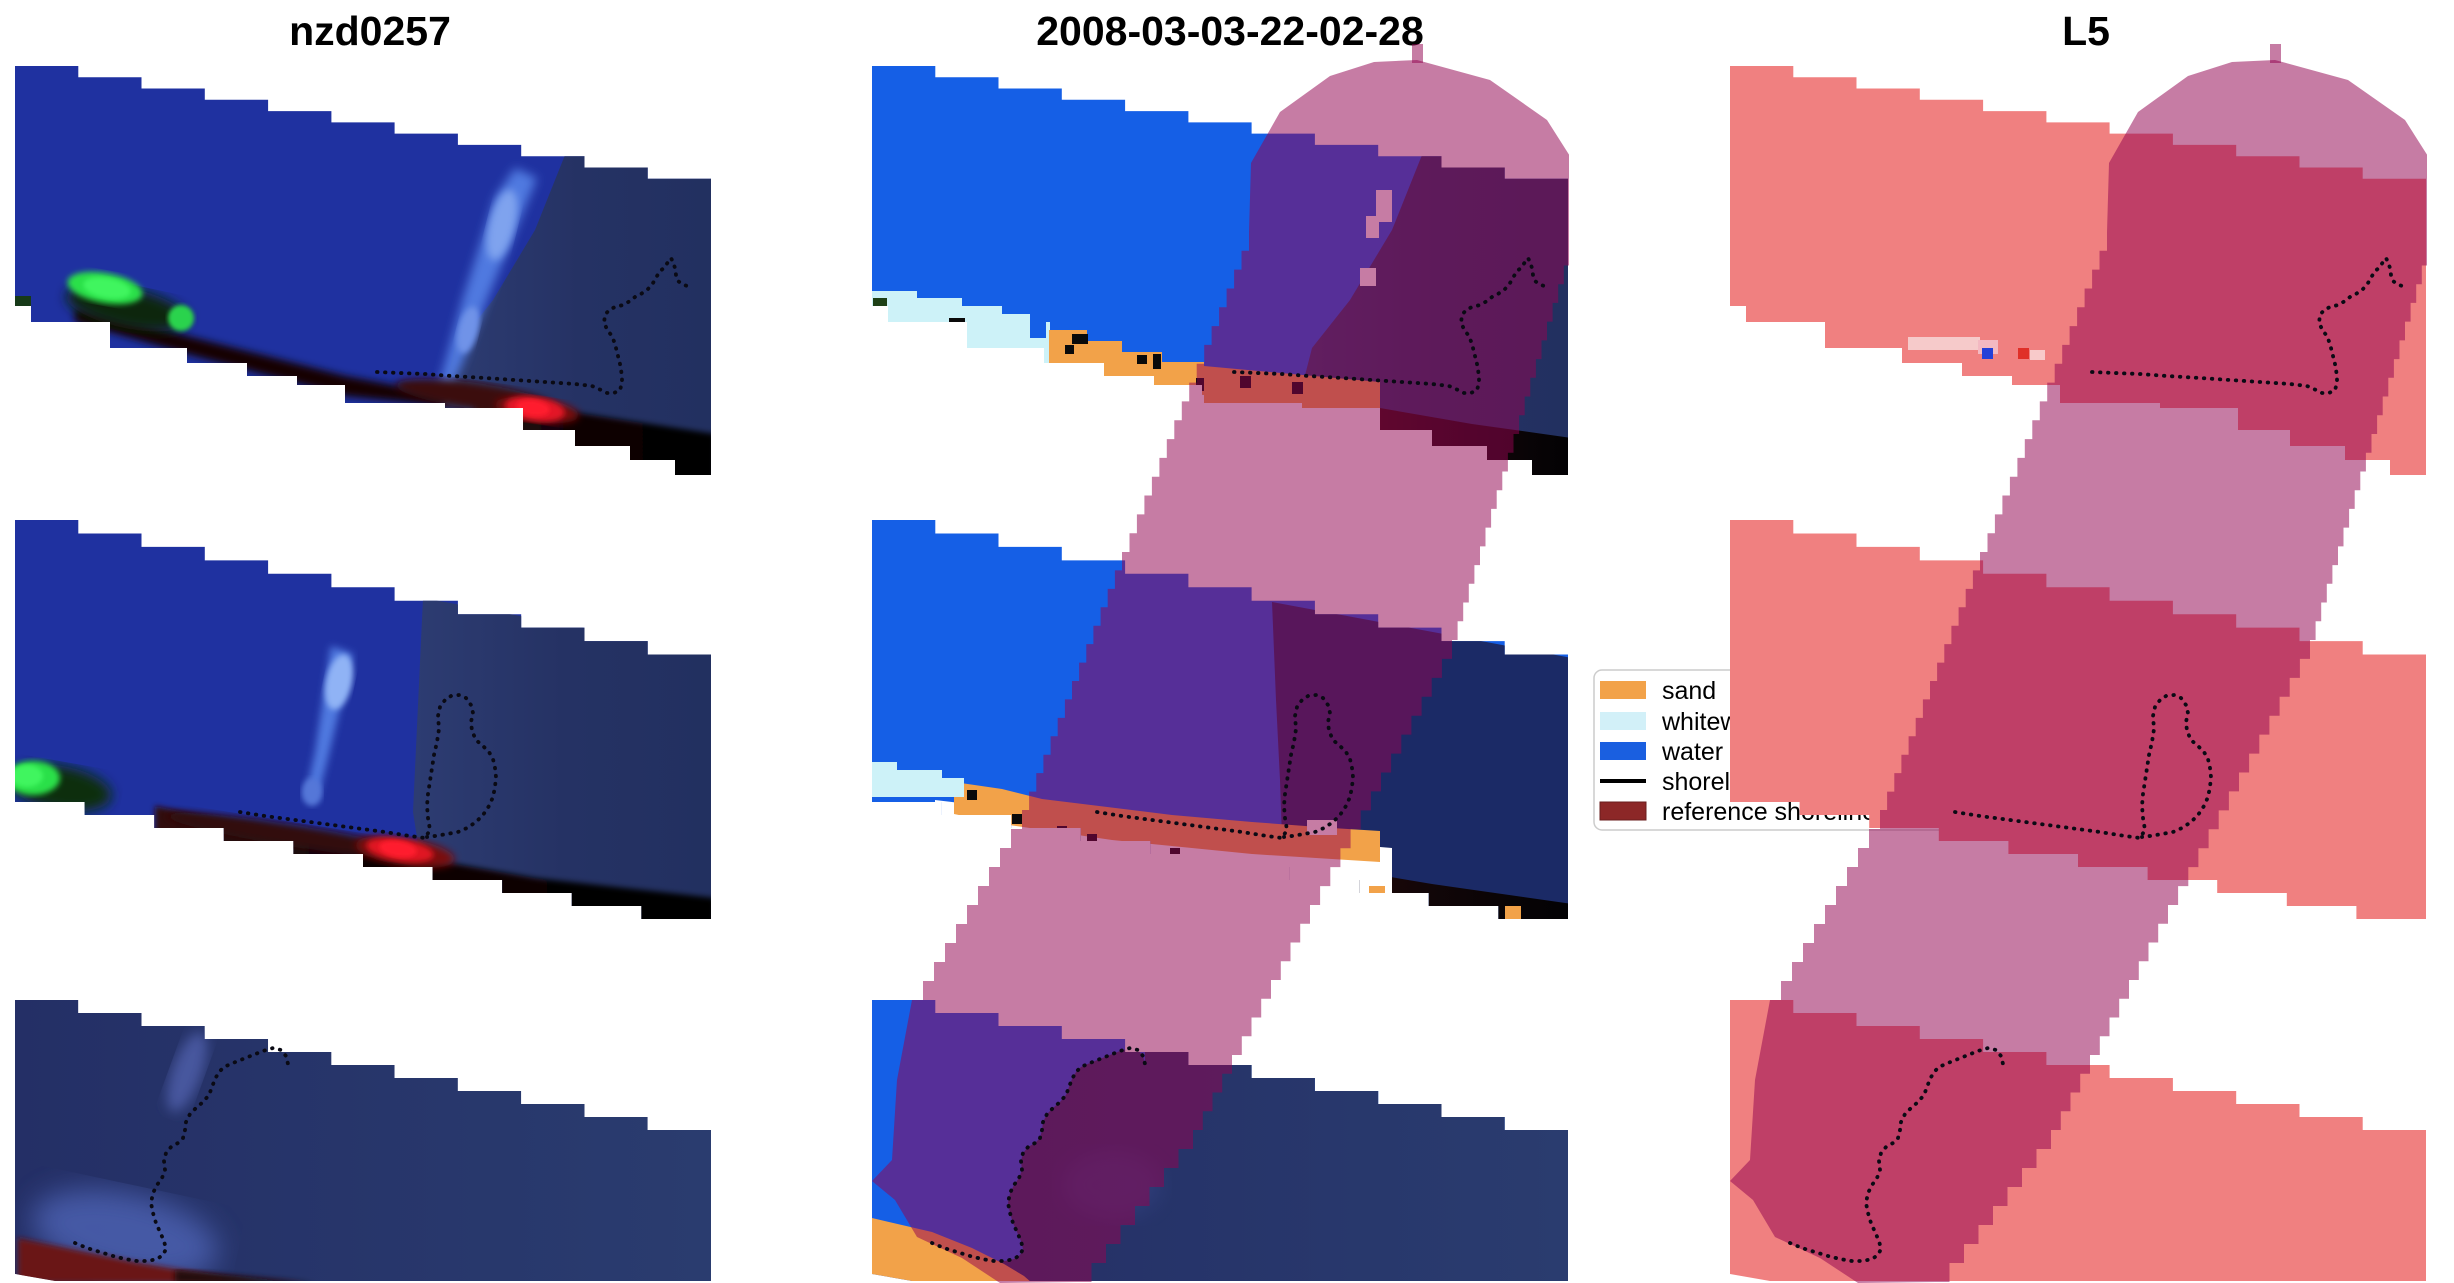 This screenshot has width=2454, height=1283. Describe the element at coordinates (1692, 752) in the screenshot. I see `svg-text: water` at that location.